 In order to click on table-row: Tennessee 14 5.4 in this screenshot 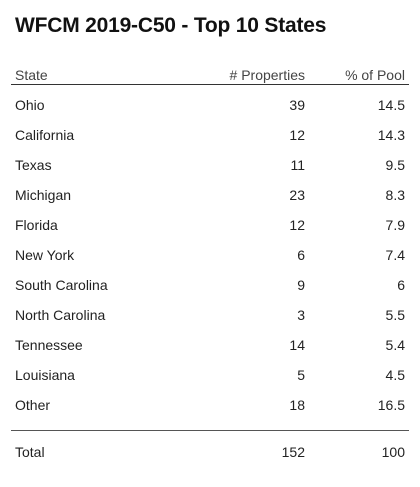, I will do `click(210, 345)`.